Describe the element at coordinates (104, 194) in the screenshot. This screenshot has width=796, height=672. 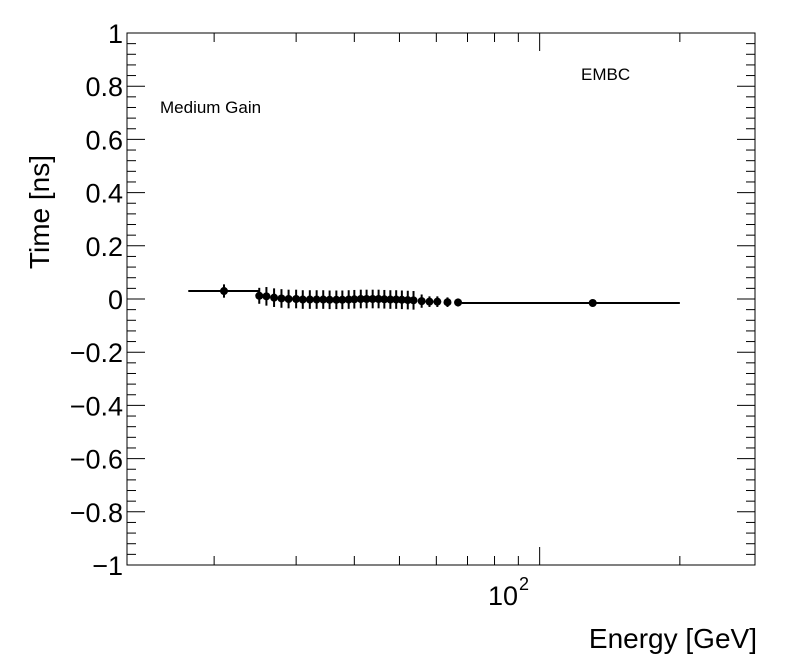
I see `y-tick-label: 0.4` at that location.